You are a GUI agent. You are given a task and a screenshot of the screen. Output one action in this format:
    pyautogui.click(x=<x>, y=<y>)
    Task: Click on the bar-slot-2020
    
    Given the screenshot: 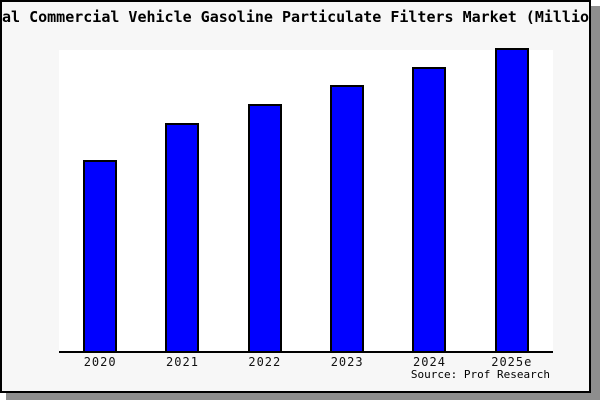 What is the action you would take?
    pyautogui.click(x=100, y=200)
    